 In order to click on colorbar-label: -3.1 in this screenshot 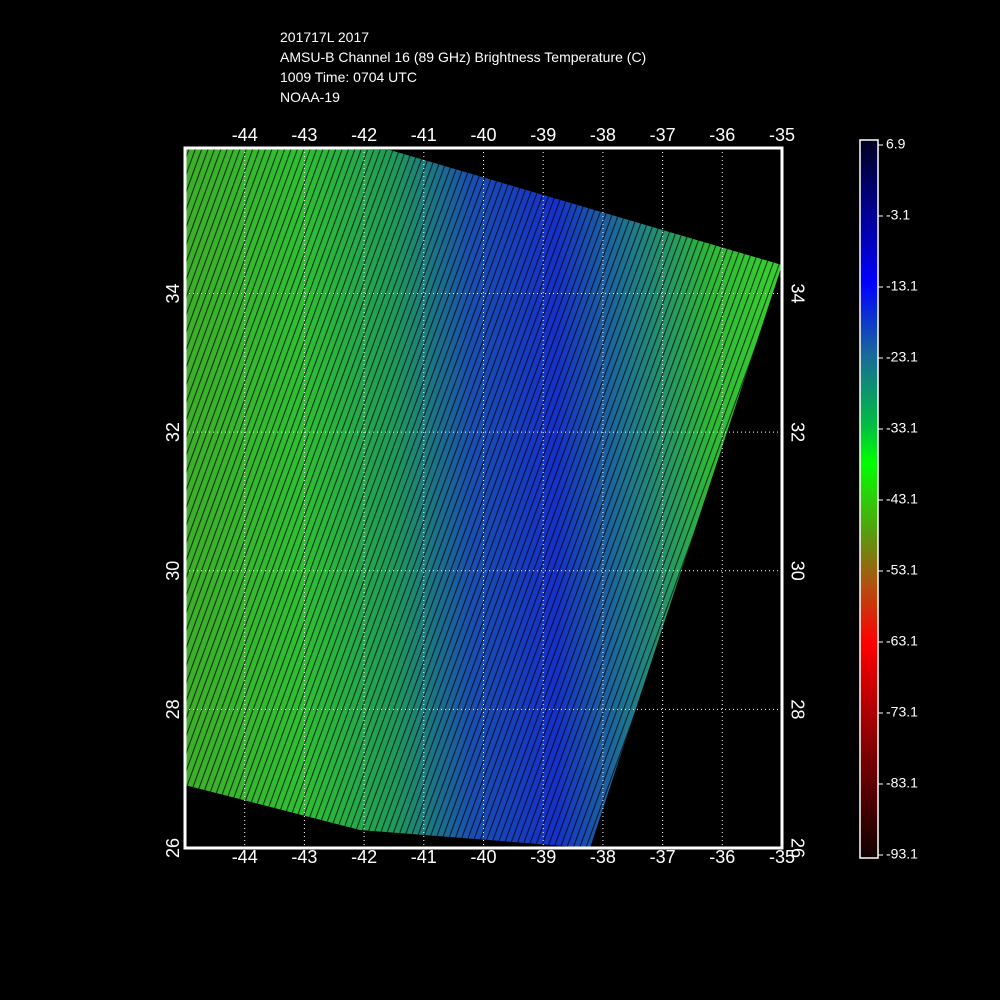, I will do `click(898, 215)`.